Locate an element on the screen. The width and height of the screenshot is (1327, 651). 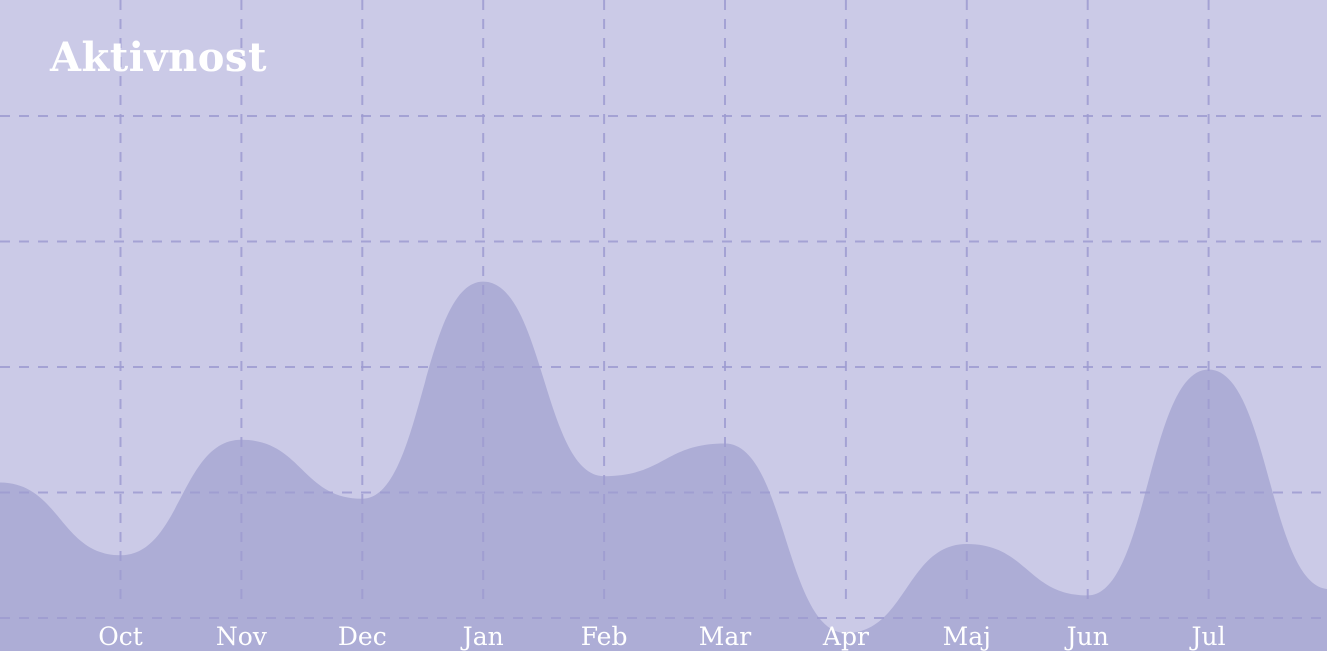
x-tick-label: Jun is located at coordinates (1086, 636).